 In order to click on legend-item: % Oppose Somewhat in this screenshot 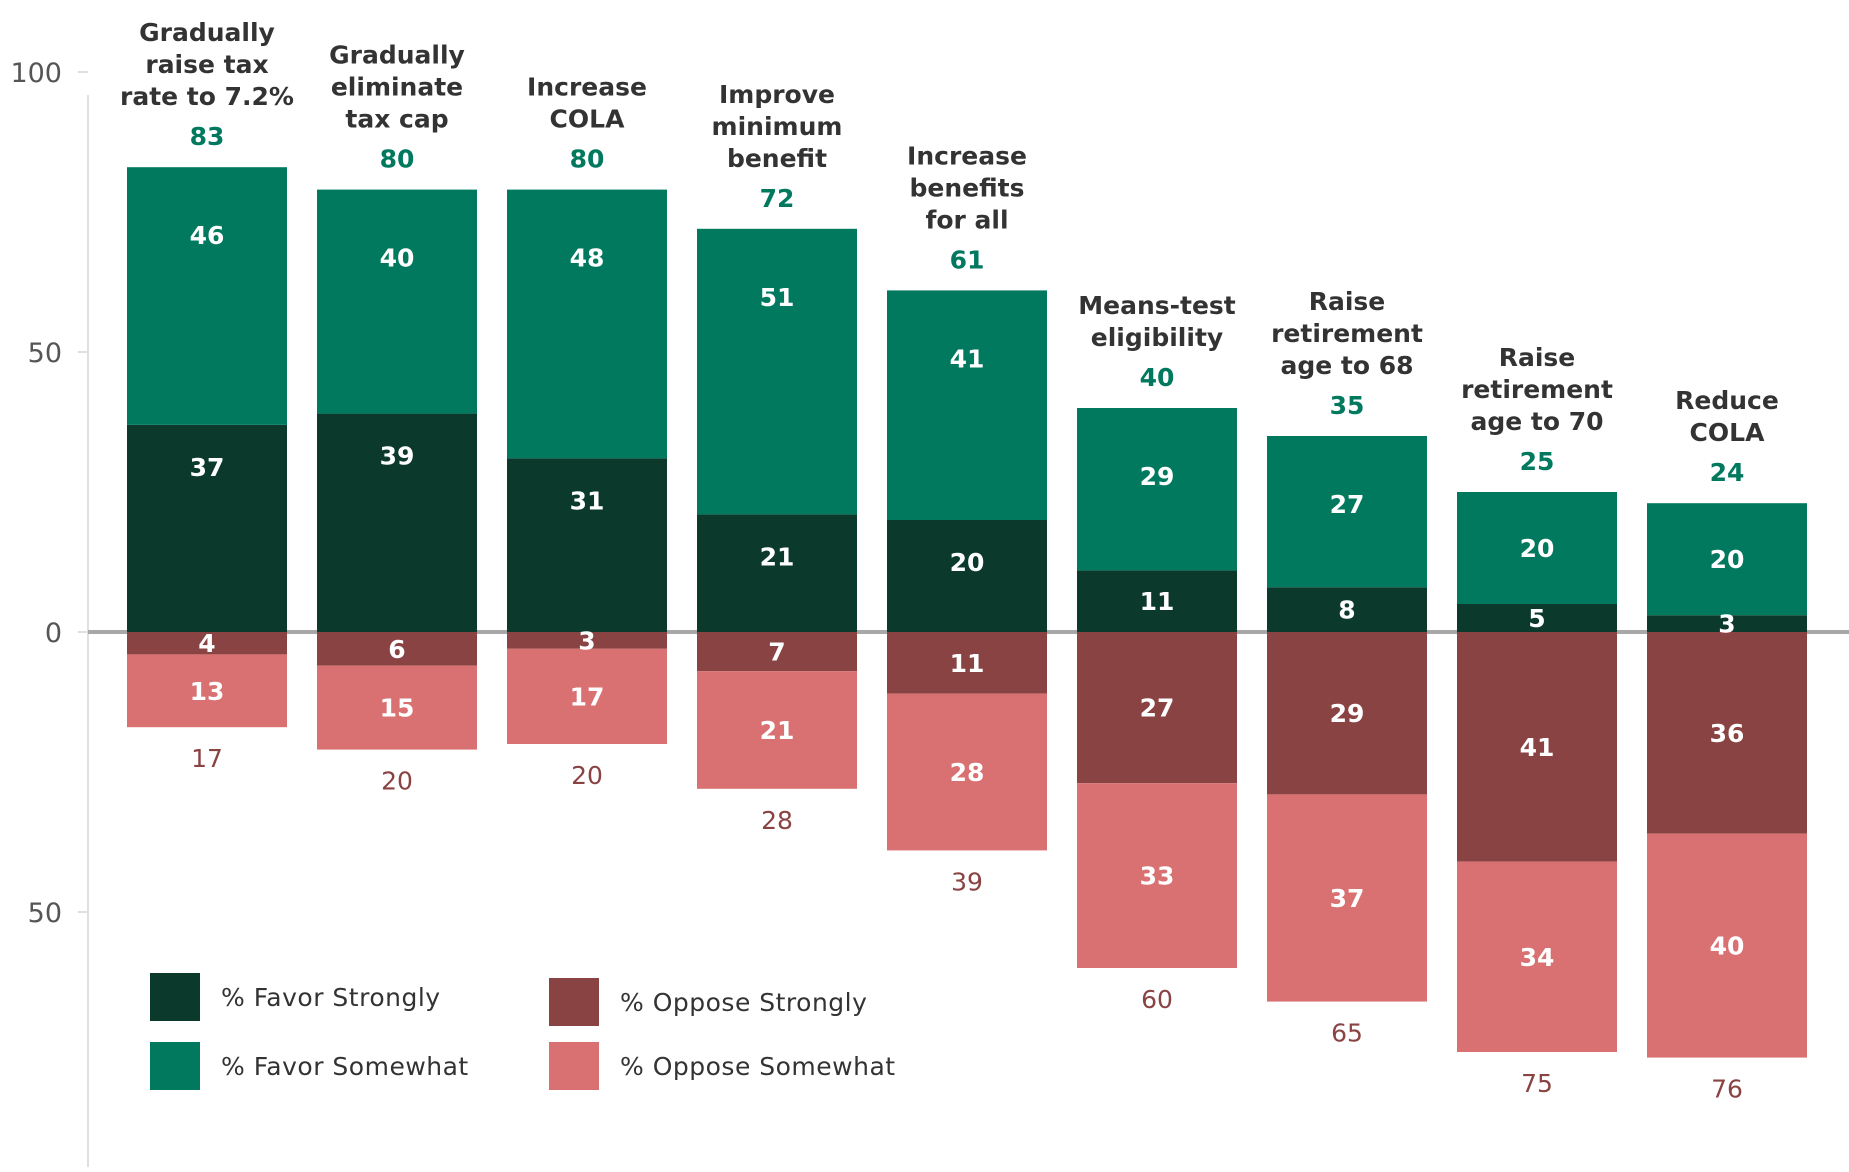, I will do `click(722, 1066)`.